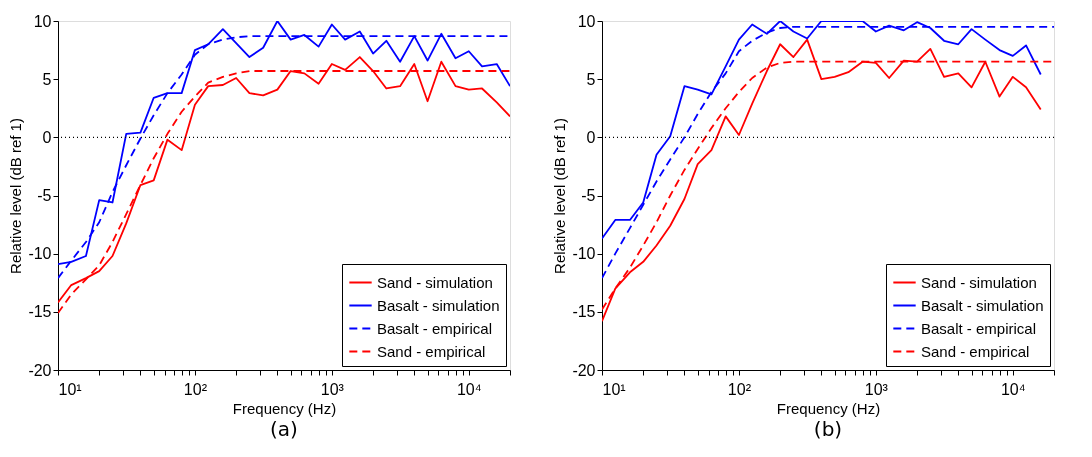 The height and width of the screenshot is (457, 1092). I want to click on text: (b), so click(828, 429).